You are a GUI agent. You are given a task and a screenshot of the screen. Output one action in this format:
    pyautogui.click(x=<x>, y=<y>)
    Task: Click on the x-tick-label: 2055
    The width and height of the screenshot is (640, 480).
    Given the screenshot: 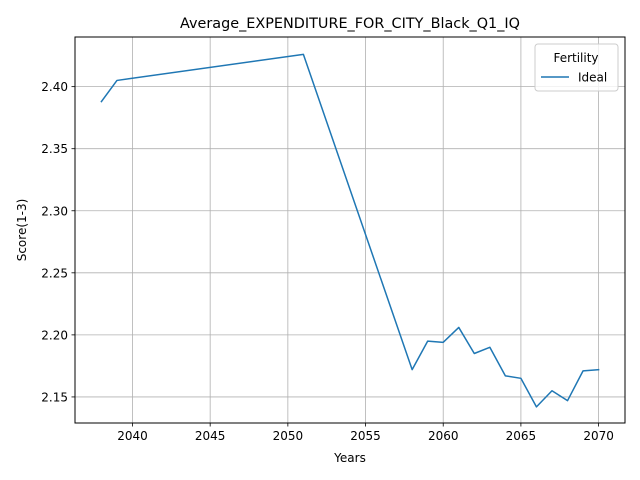 What is the action you would take?
    pyautogui.click(x=365, y=436)
    